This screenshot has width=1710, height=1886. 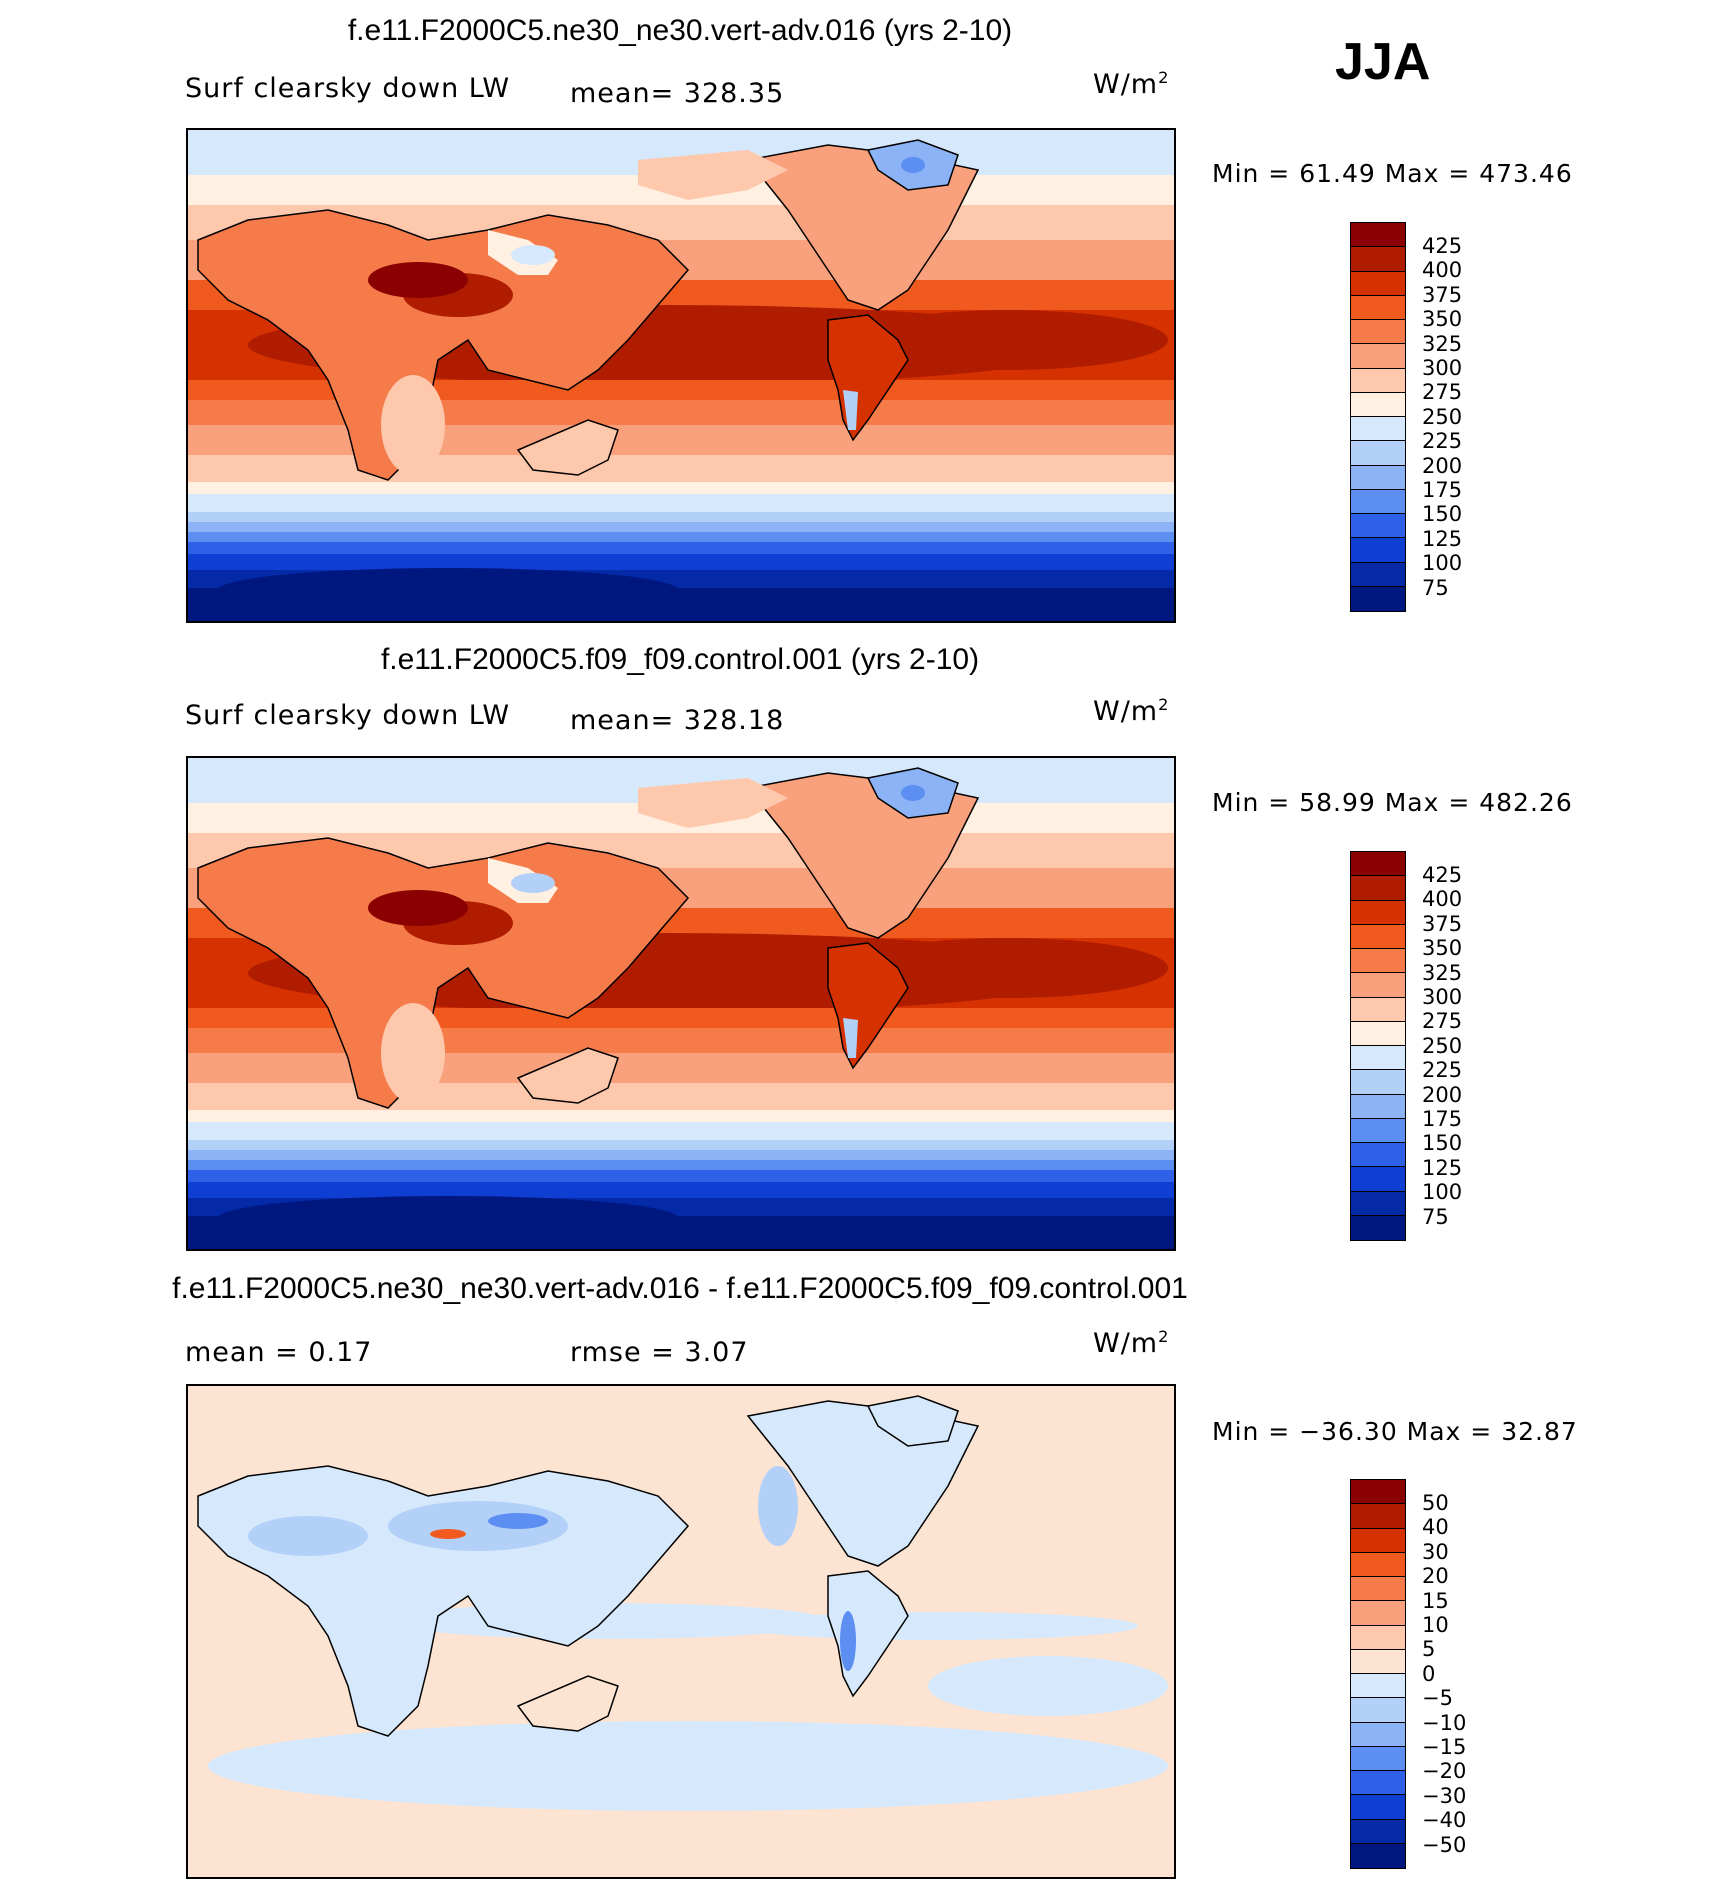 I want to click on panel-1-units: W/m2, so click(x=1131, y=84).